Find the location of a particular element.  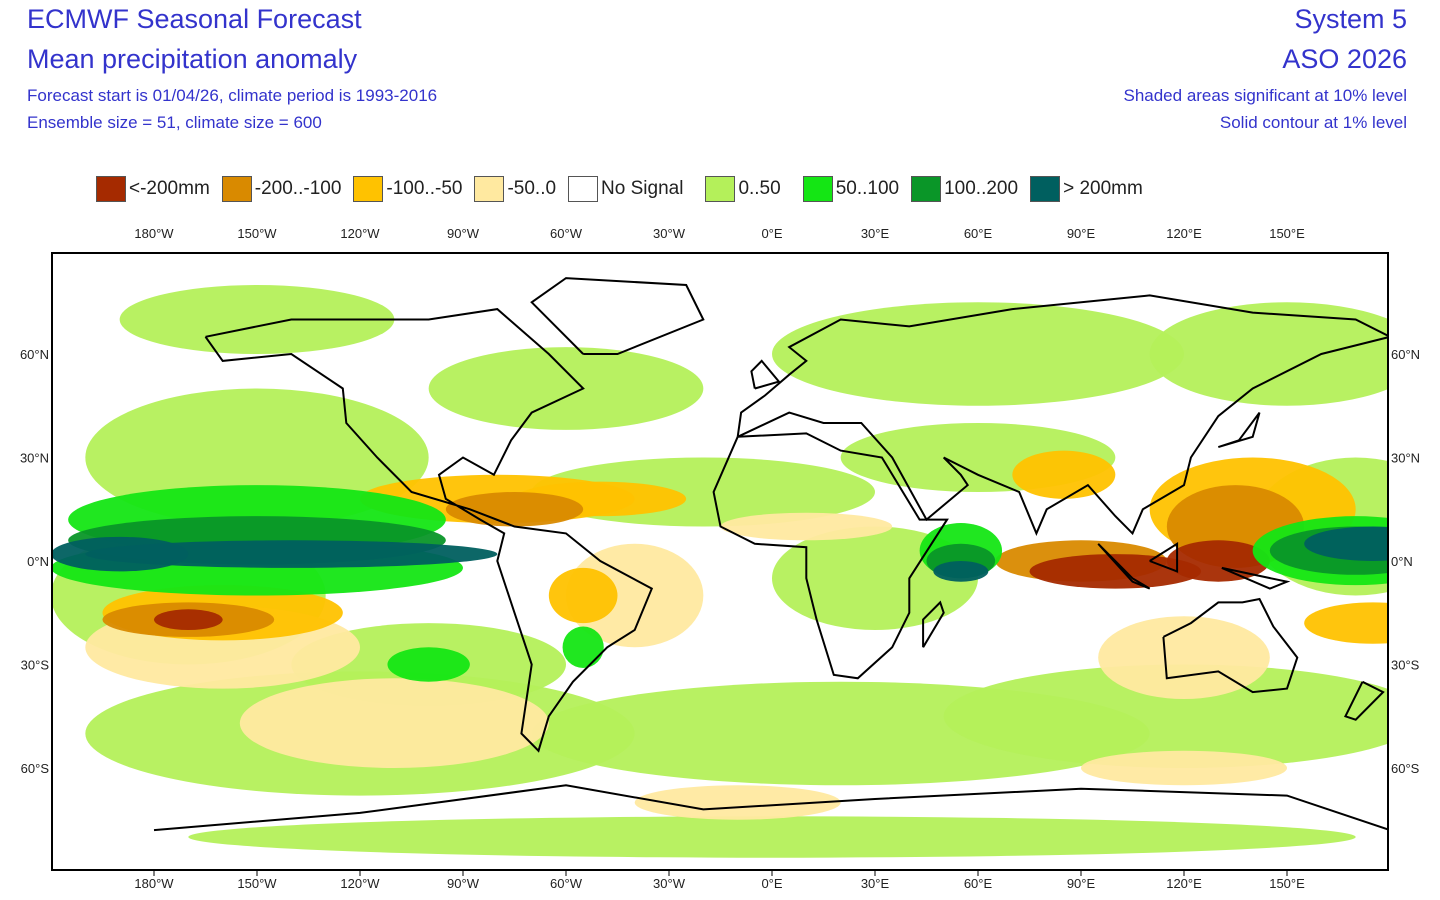

legend-label: <-200mm is located at coordinates (169, 188).